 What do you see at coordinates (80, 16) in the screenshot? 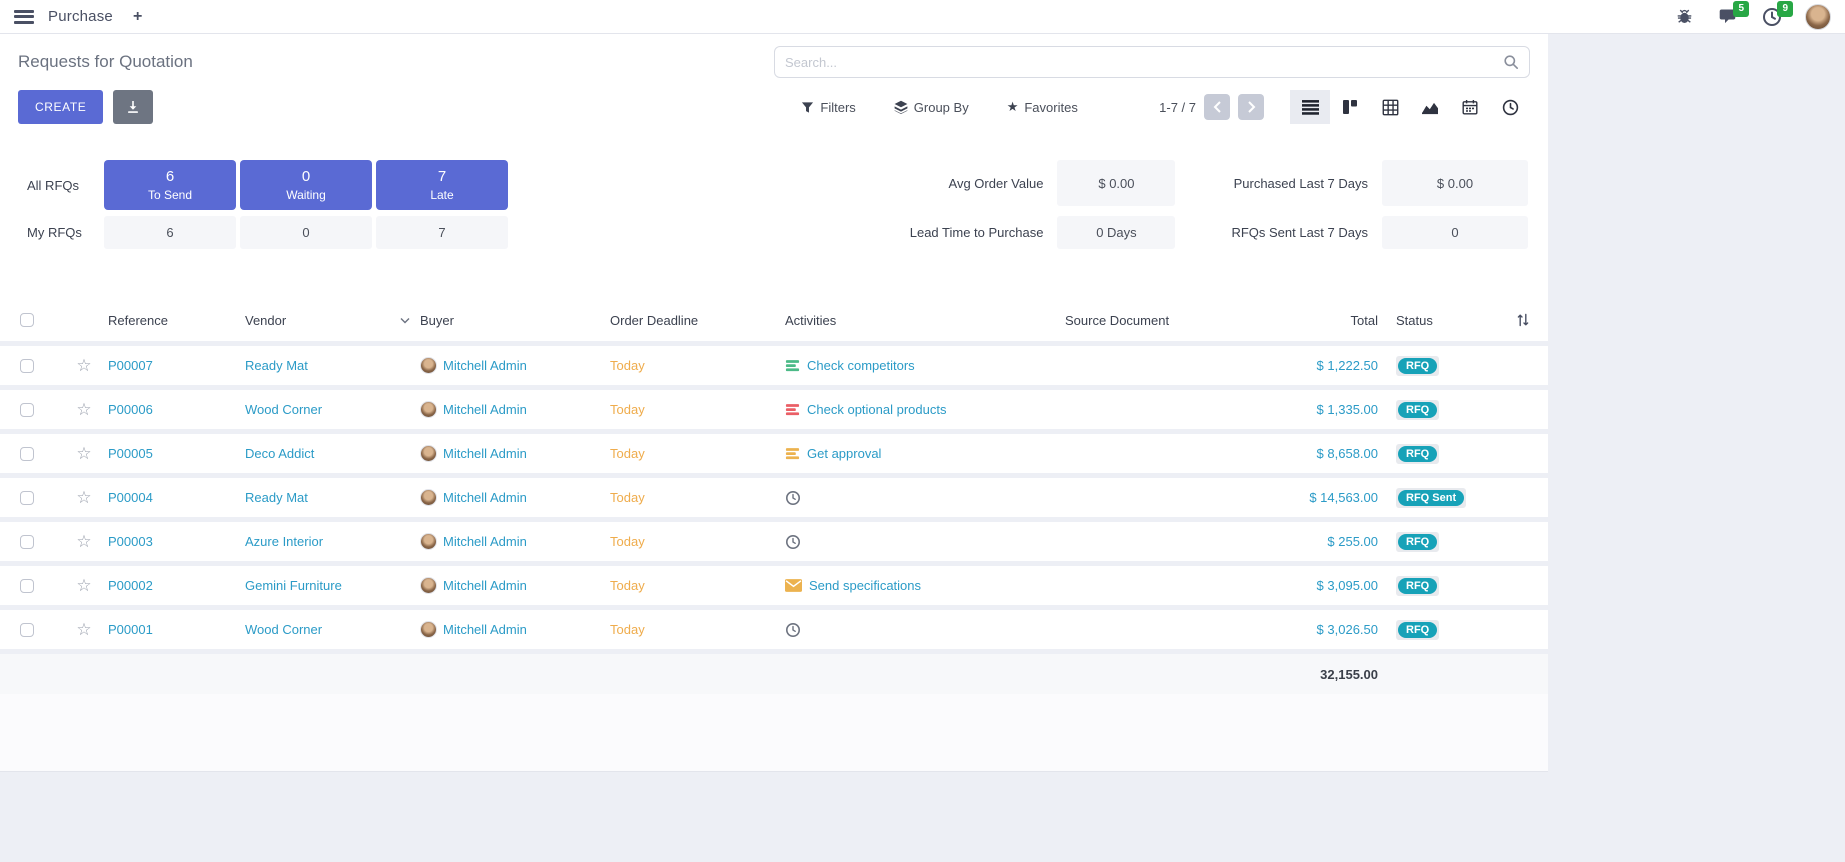
I see `app-menu-purchase: Purchase` at bounding box center [80, 16].